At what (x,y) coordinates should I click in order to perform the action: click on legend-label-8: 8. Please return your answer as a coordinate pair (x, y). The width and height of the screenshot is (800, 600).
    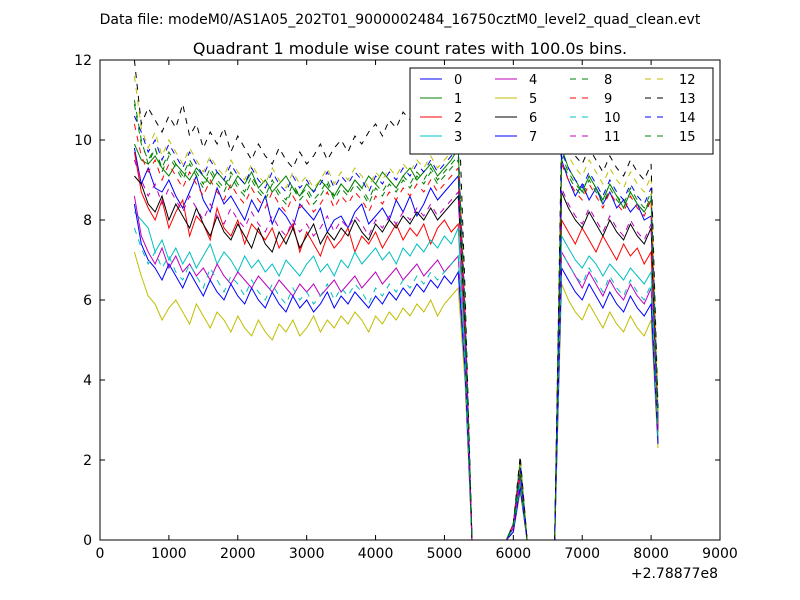
    Looking at the image, I should click on (608, 80).